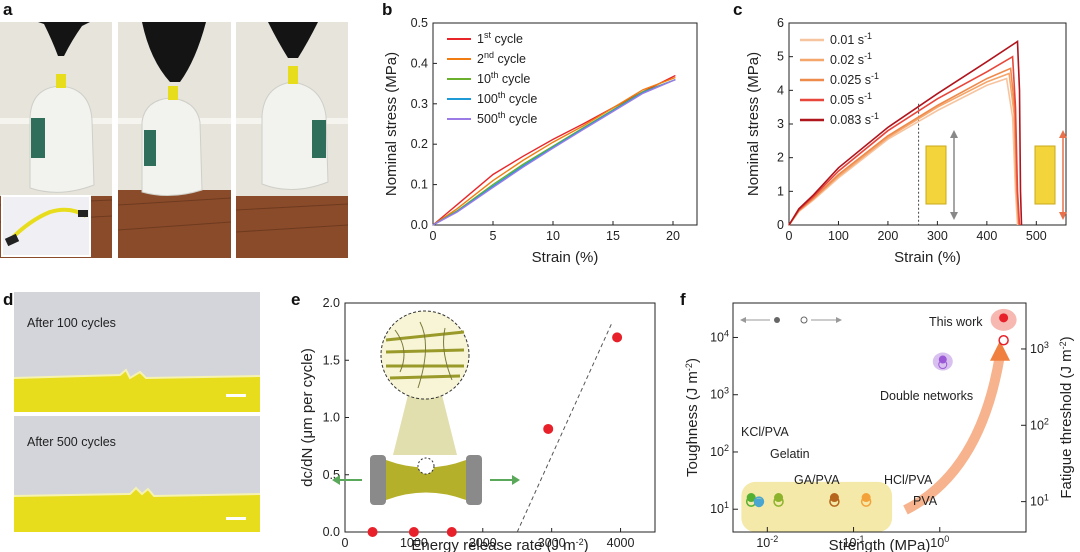 The width and height of the screenshot is (1080, 552). Describe the element at coordinates (1066, 417) in the screenshot. I see `y-right-axis-label: Fatigue threshold (J m-2)` at that location.